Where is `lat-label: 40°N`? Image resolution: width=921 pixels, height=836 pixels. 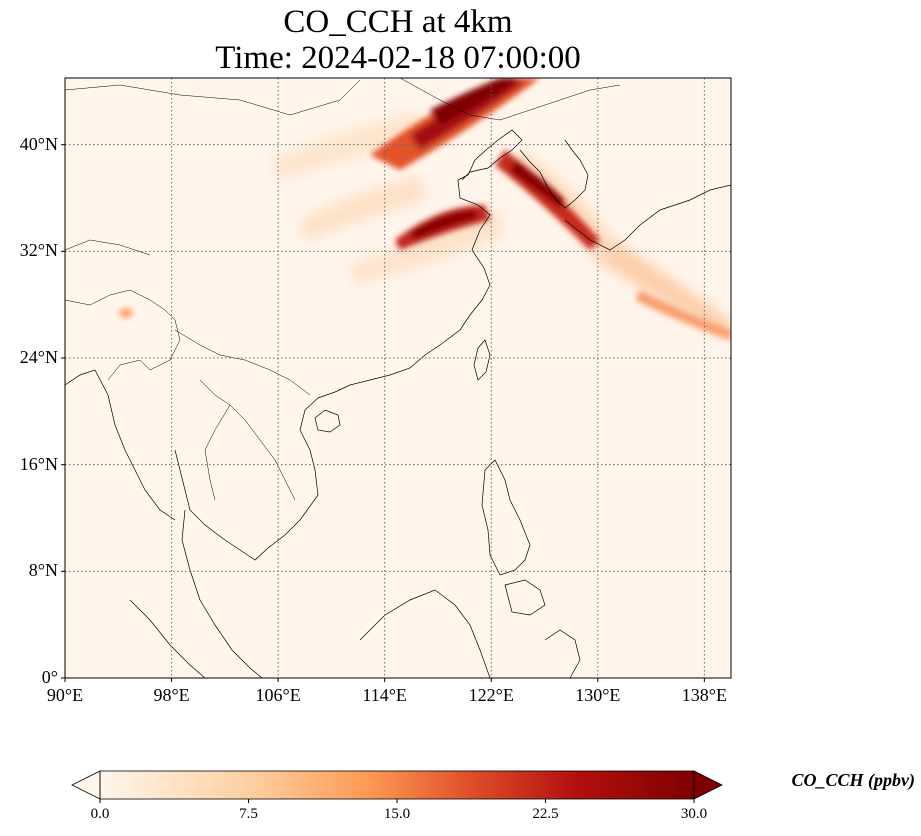
lat-label: 40°N is located at coordinates (38, 143).